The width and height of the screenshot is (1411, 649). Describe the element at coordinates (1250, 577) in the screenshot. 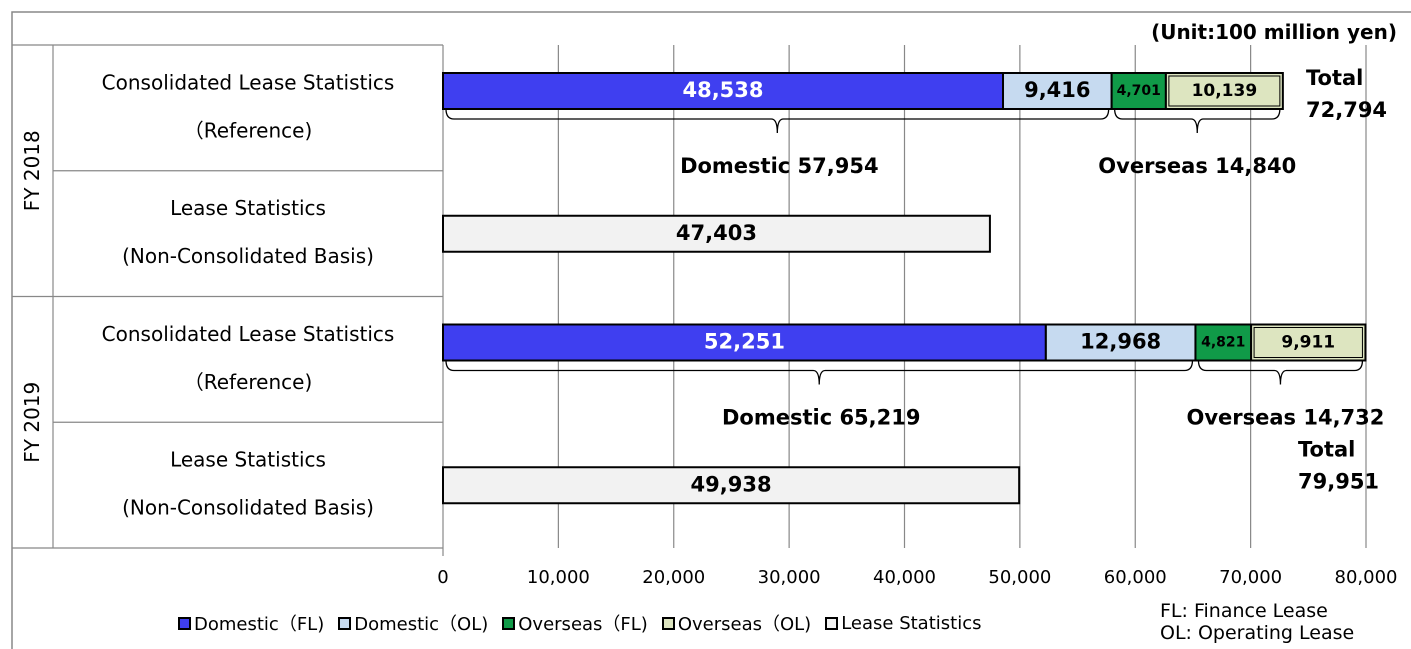

I see `x-tick-label: 70,000` at that location.